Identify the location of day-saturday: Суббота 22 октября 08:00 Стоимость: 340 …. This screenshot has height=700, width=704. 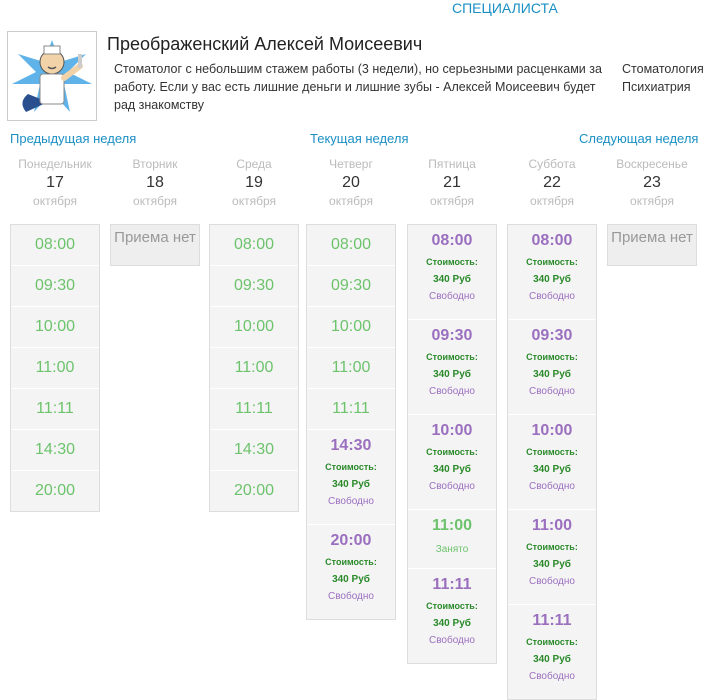
(552, 428).